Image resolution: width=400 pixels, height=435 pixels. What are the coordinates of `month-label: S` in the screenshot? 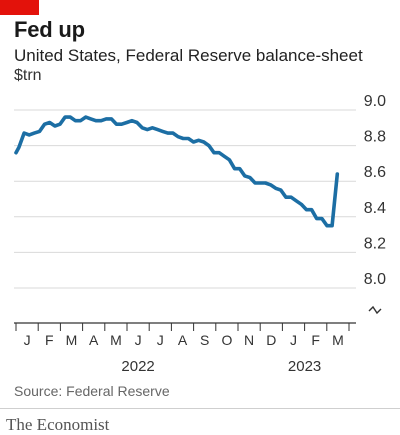 It's located at (204, 340).